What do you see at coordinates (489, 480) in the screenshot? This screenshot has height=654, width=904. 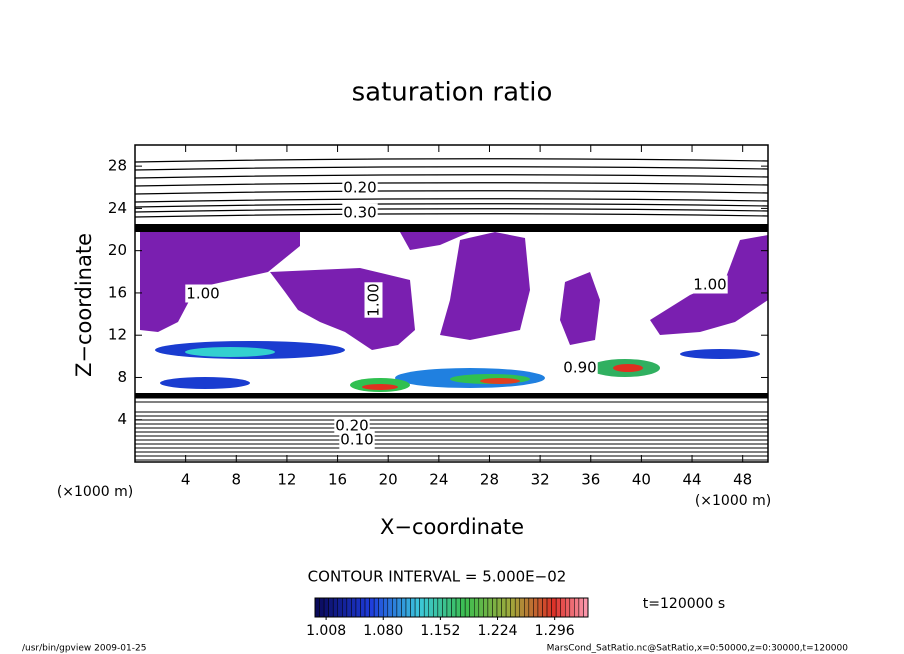 I see `x-tick-label: 28` at bounding box center [489, 480].